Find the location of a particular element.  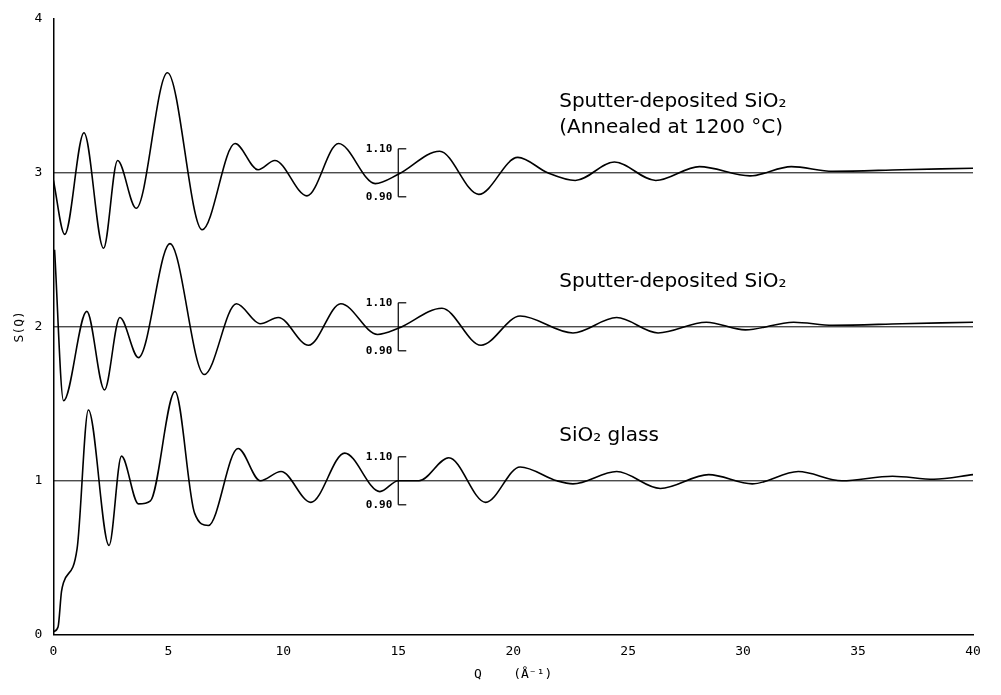

series-label: Sputter-deposited SiO₂ is located at coordinates (673, 279).